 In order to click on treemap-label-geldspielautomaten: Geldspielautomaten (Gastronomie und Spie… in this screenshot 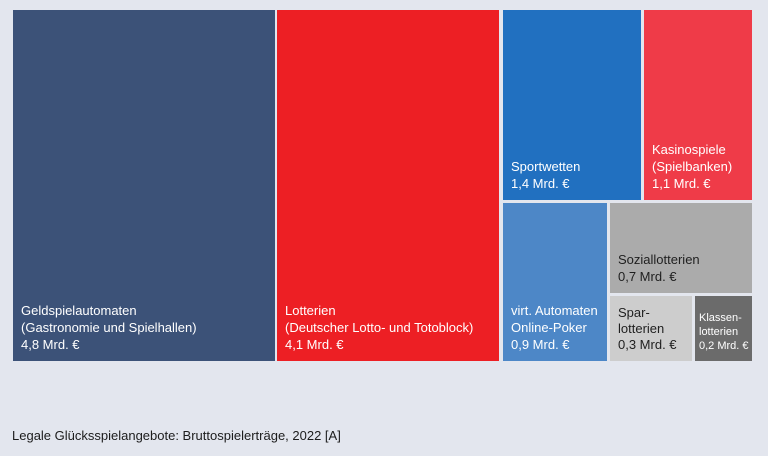, I will do `click(109, 327)`.